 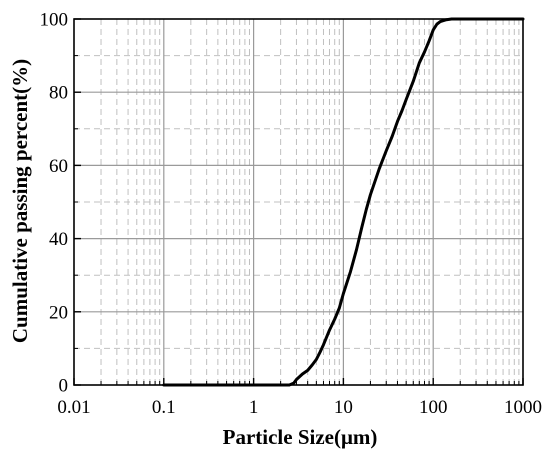 What do you see at coordinates (164, 407) in the screenshot?
I see `x-tick-label: 0.1` at bounding box center [164, 407].